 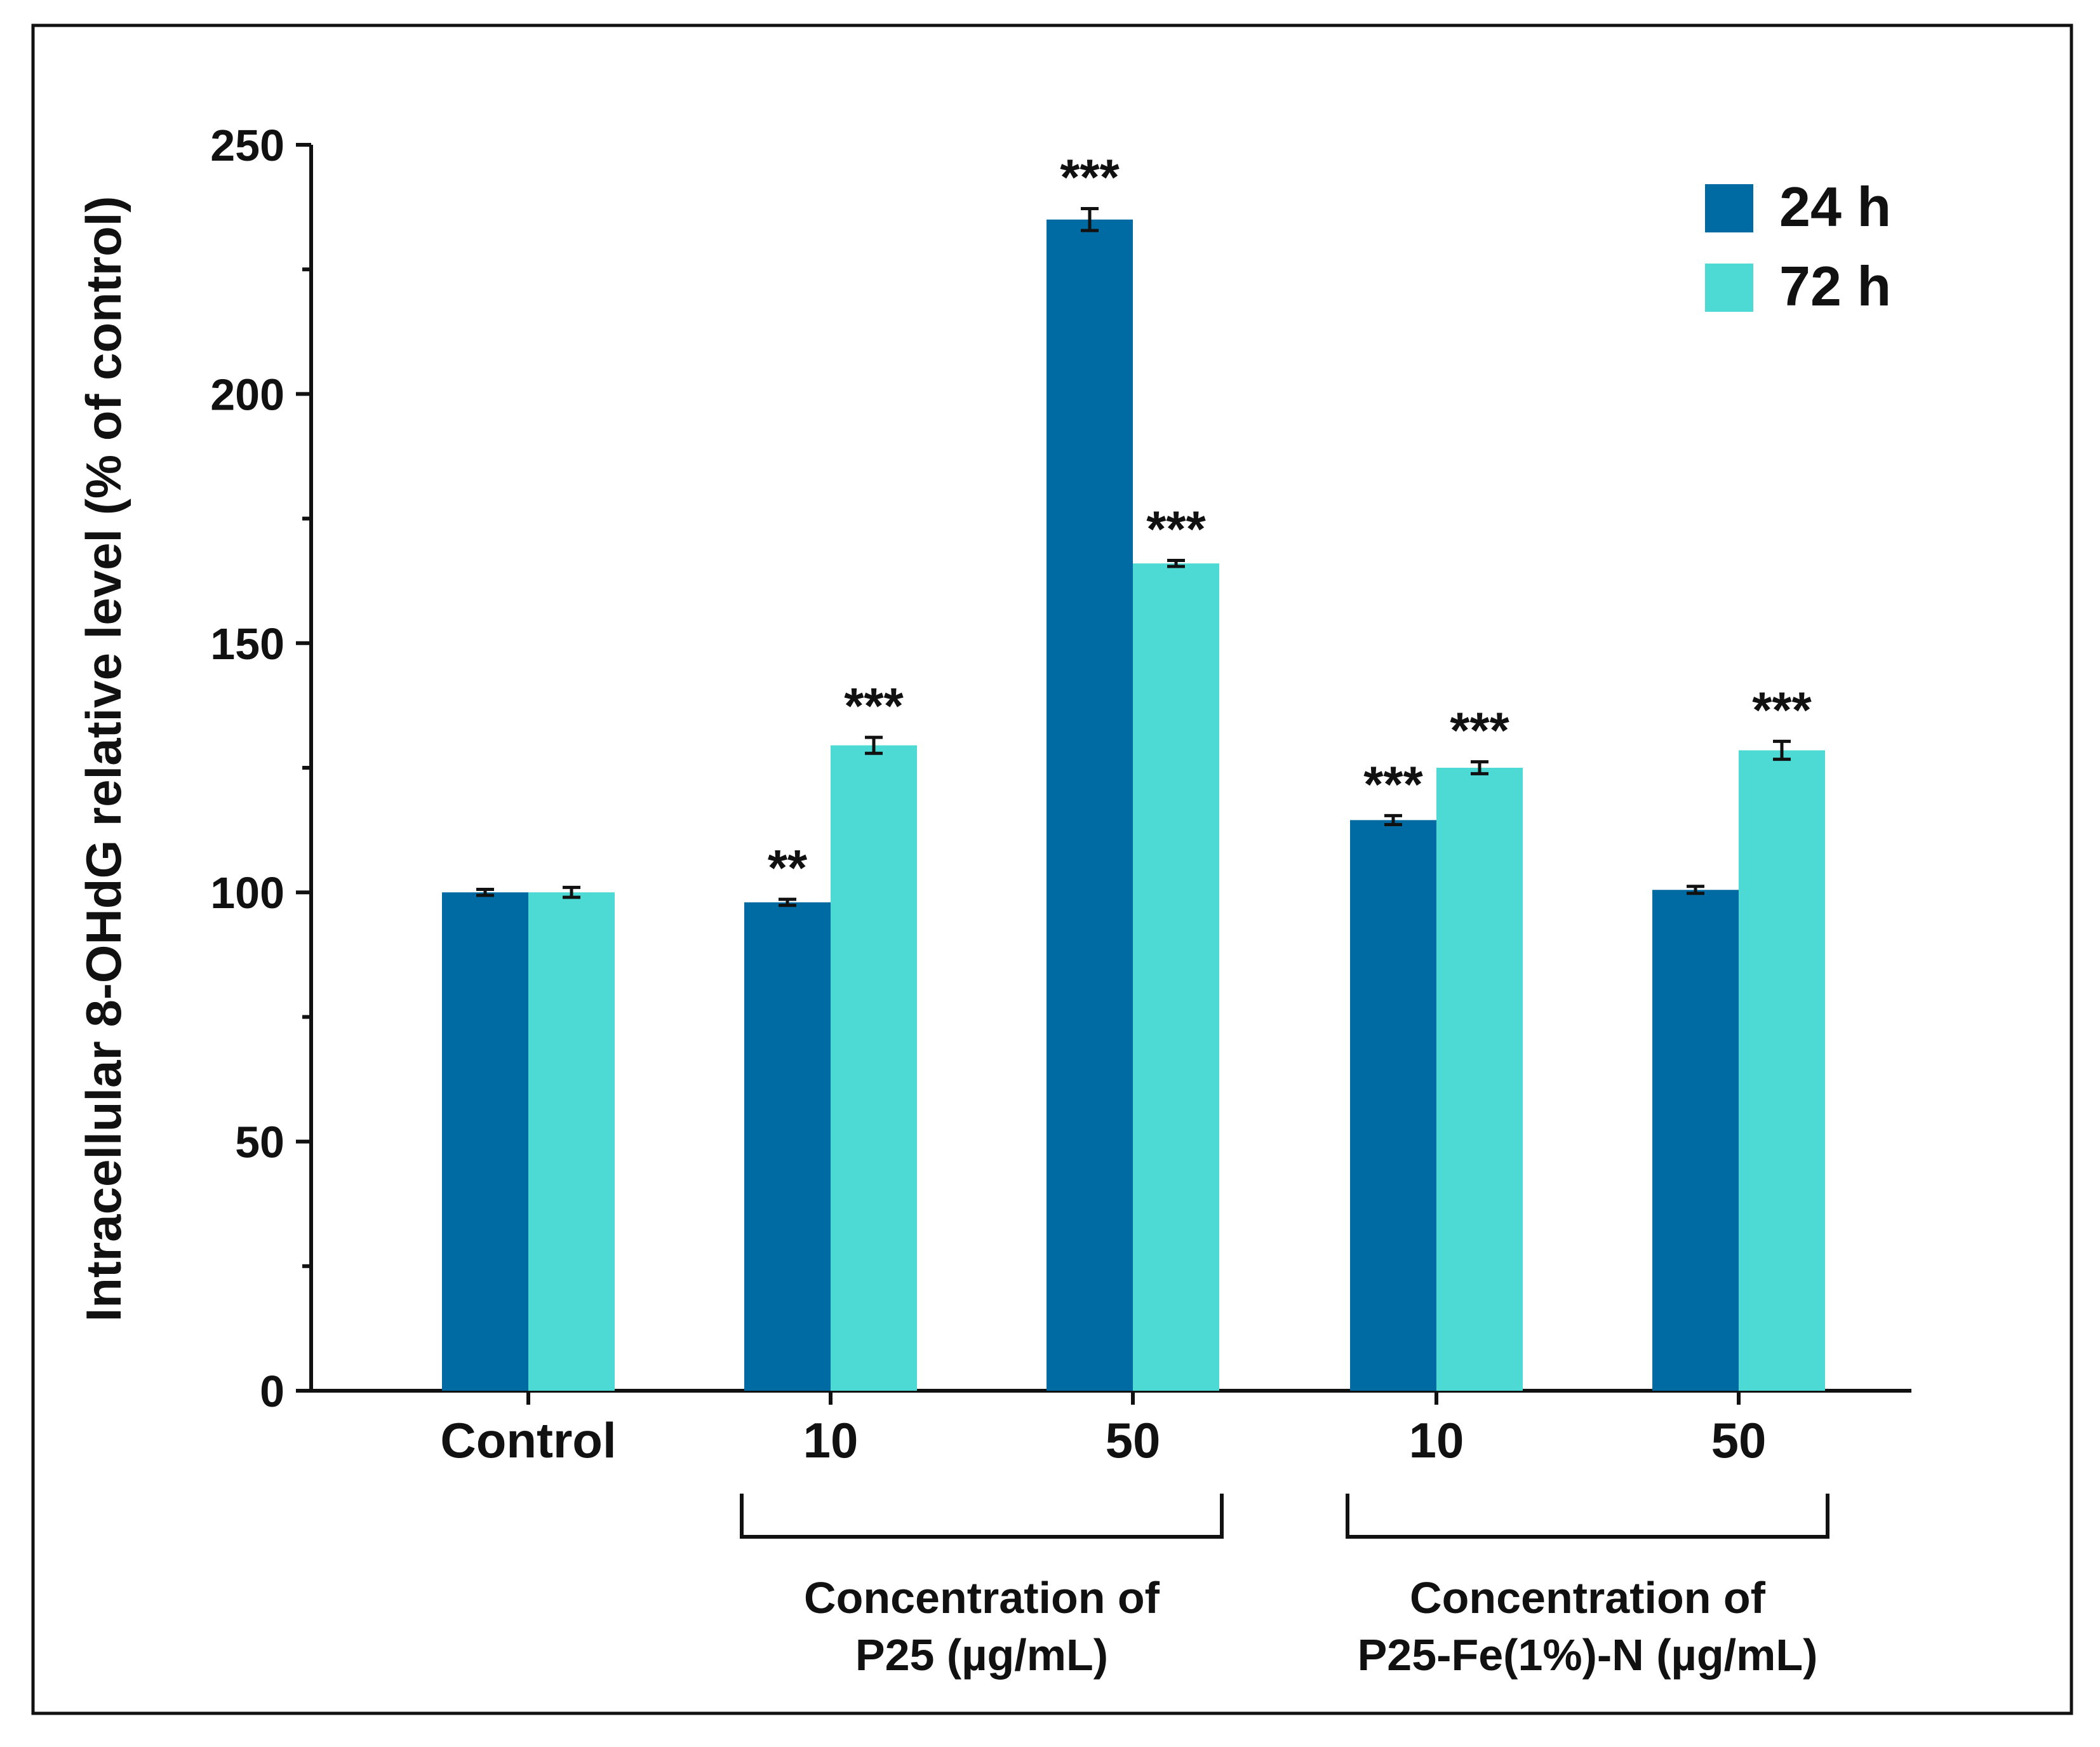 I want to click on y-tick-label: 100, so click(x=247, y=893).